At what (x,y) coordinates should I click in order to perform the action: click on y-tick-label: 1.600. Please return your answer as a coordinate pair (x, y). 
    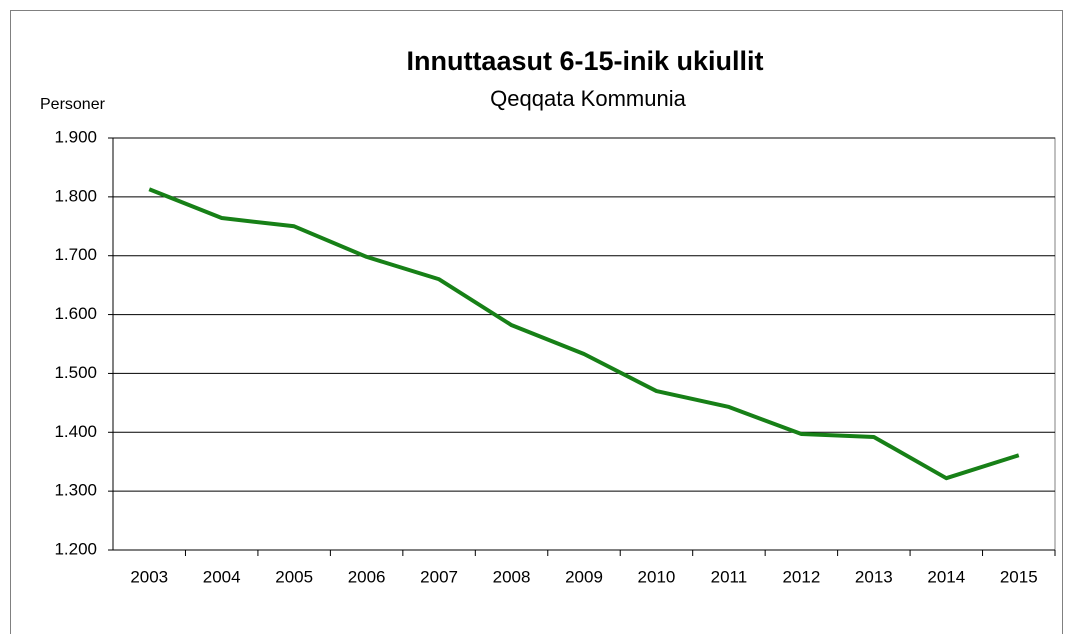
    Looking at the image, I should click on (75, 313).